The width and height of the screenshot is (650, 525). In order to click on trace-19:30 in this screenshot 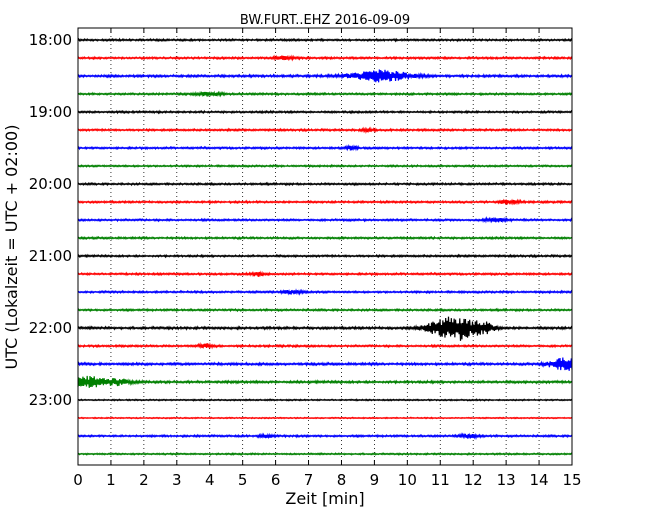, I will do `click(325, 147)`.